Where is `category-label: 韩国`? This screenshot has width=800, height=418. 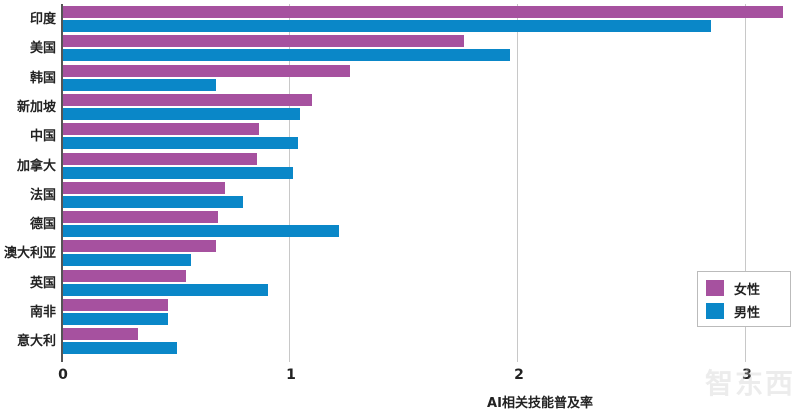
category-label: 韩国 is located at coordinates (42, 78).